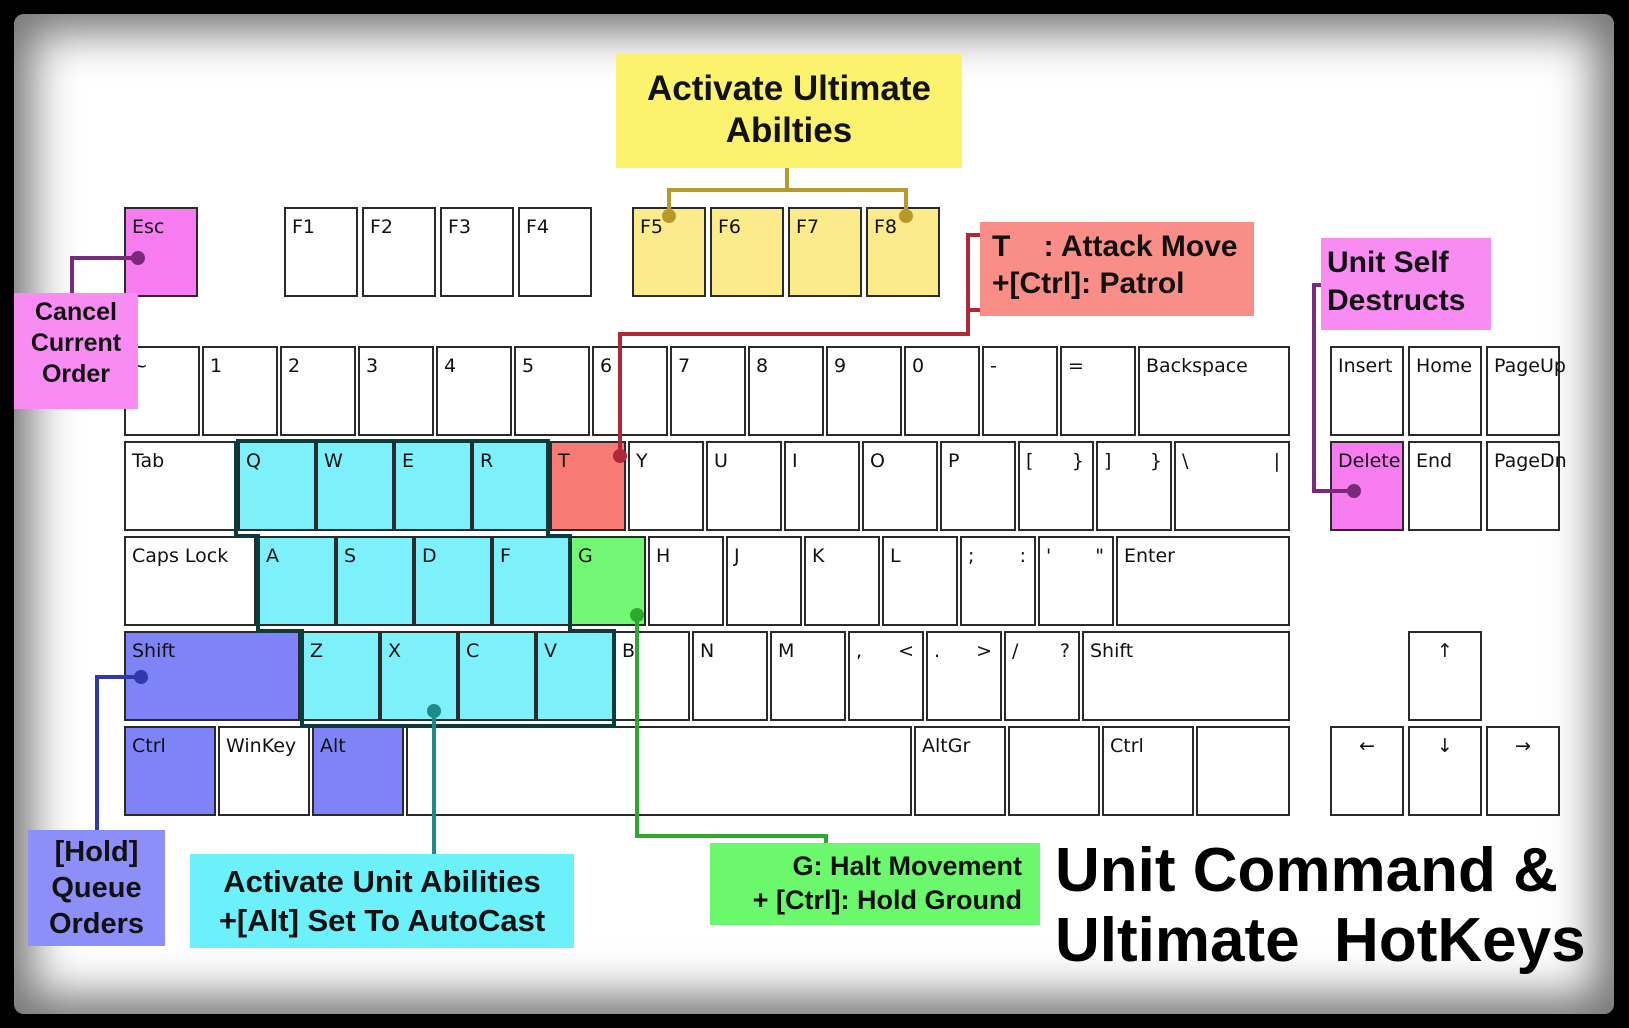 The height and width of the screenshot is (1028, 1629). I want to click on key-u: U, so click(744, 486).